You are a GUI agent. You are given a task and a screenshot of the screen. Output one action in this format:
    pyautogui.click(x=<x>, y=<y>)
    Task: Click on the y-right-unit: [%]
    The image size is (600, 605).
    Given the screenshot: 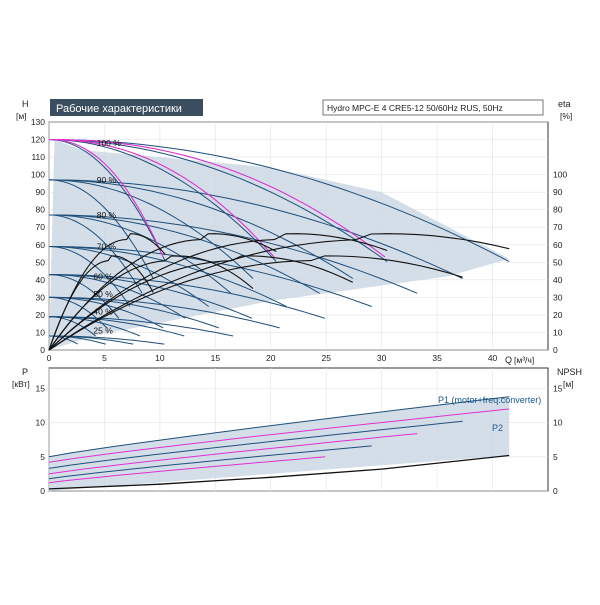 What is the action you would take?
    pyautogui.click(x=566, y=116)
    